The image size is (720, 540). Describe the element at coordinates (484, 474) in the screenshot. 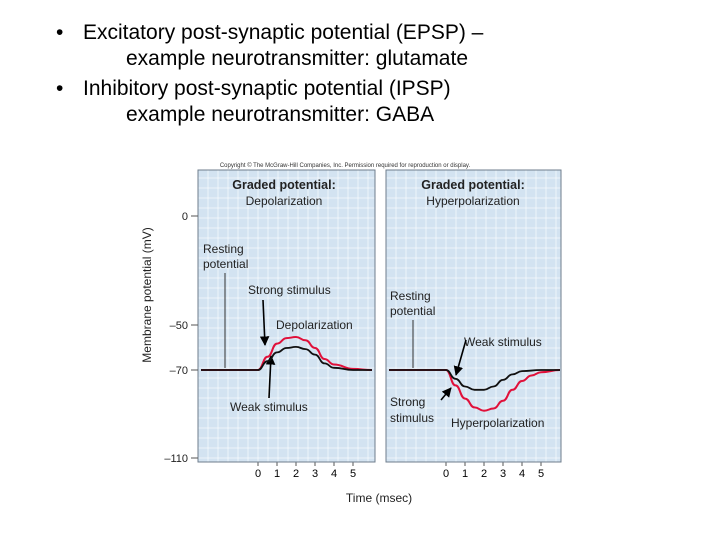

I see `x-tick-right-2: 2` at that location.